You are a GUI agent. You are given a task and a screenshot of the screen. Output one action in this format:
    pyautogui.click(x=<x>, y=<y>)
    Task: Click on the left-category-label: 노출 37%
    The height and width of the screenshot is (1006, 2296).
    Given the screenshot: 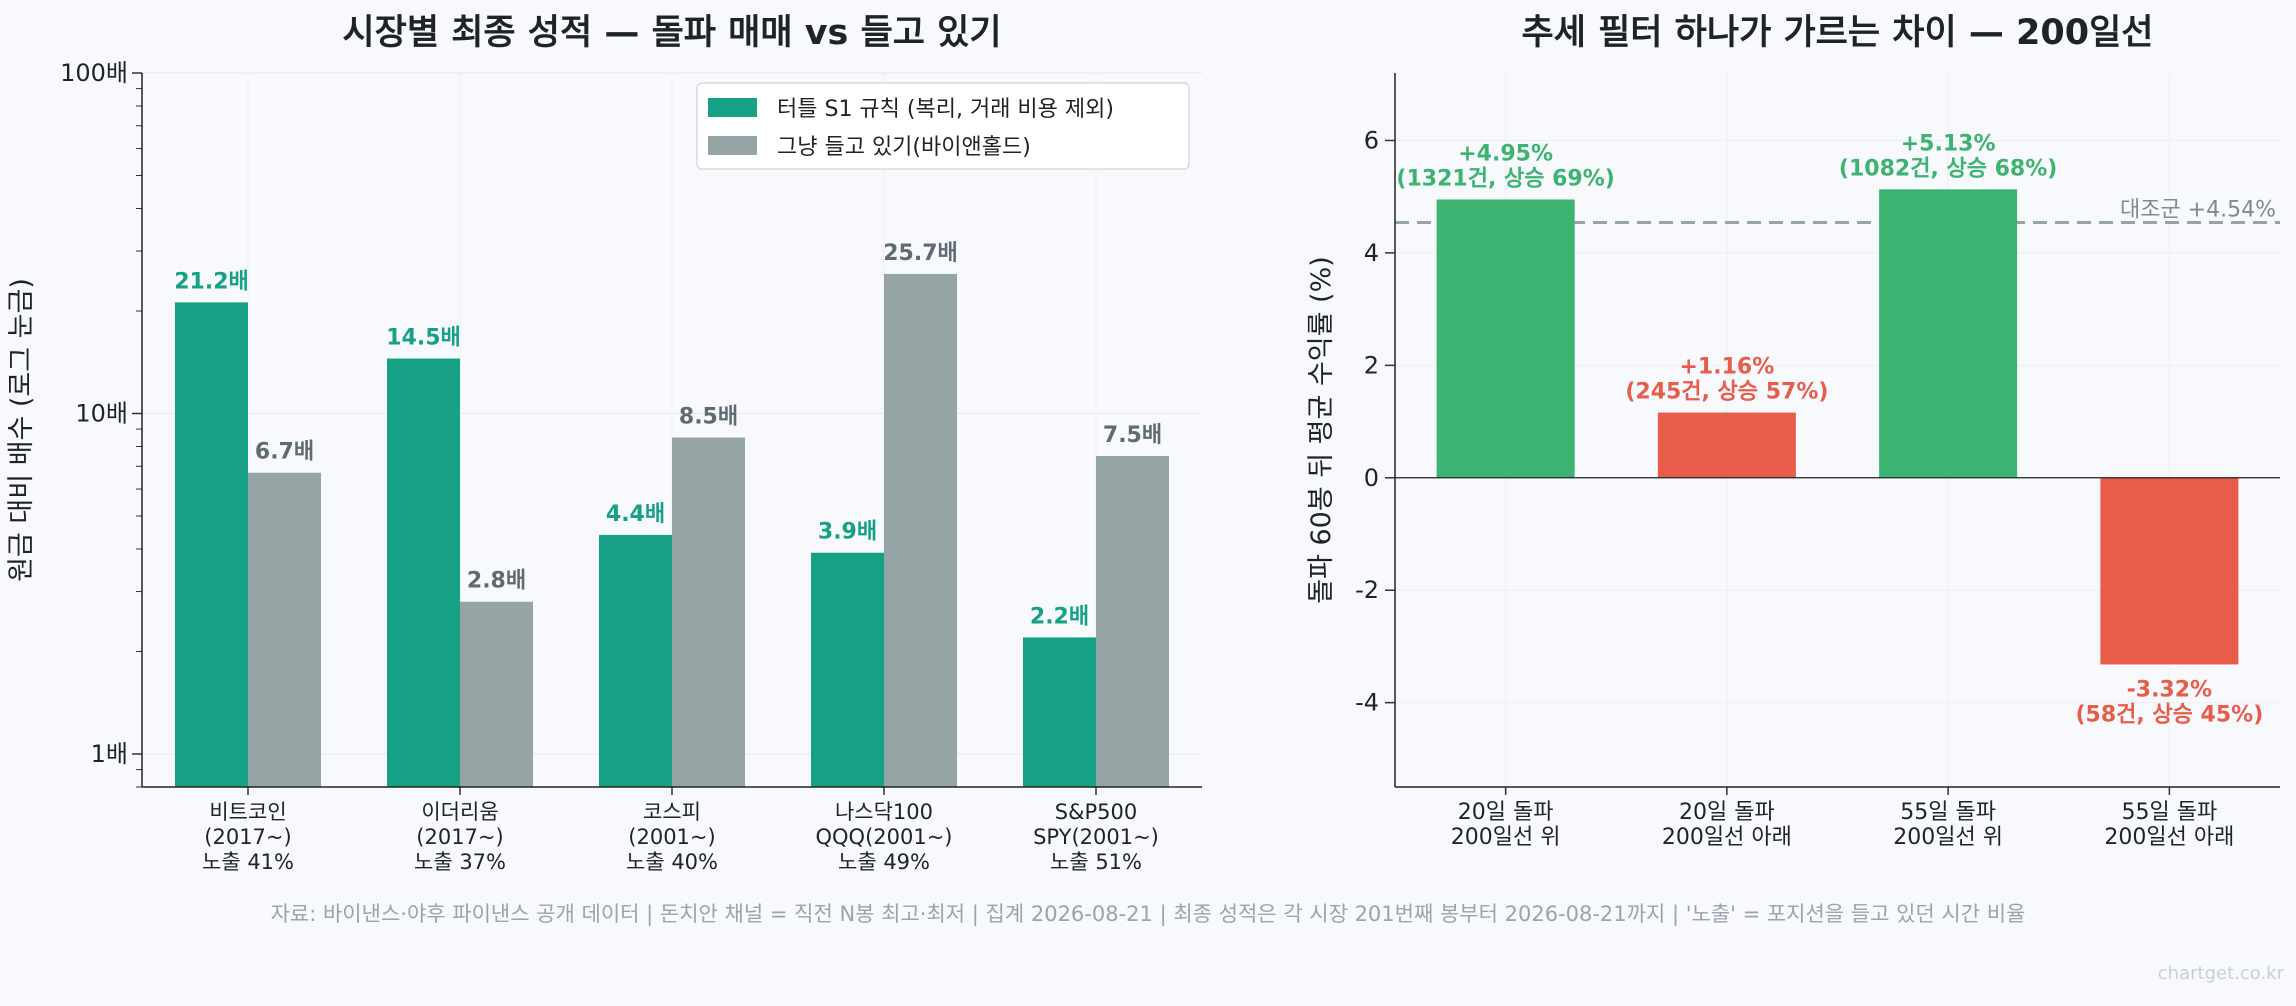 What is the action you would take?
    pyautogui.click(x=460, y=862)
    